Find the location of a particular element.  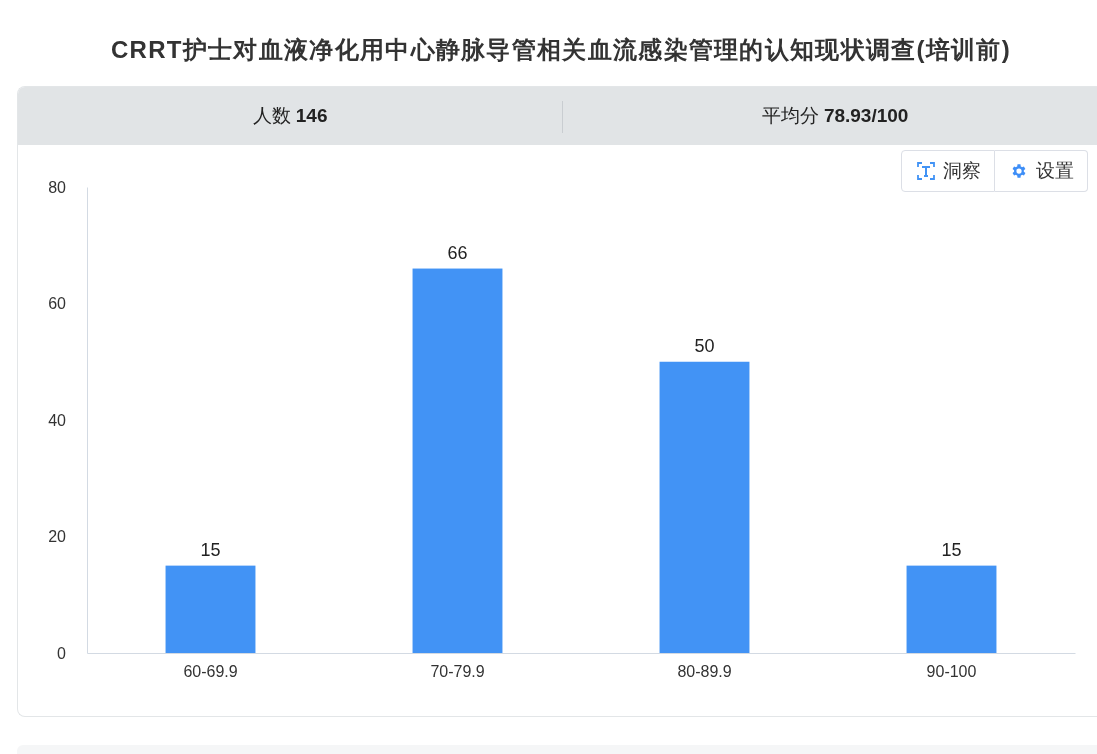

button-label: 设置 is located at coordinates (1055, 171).